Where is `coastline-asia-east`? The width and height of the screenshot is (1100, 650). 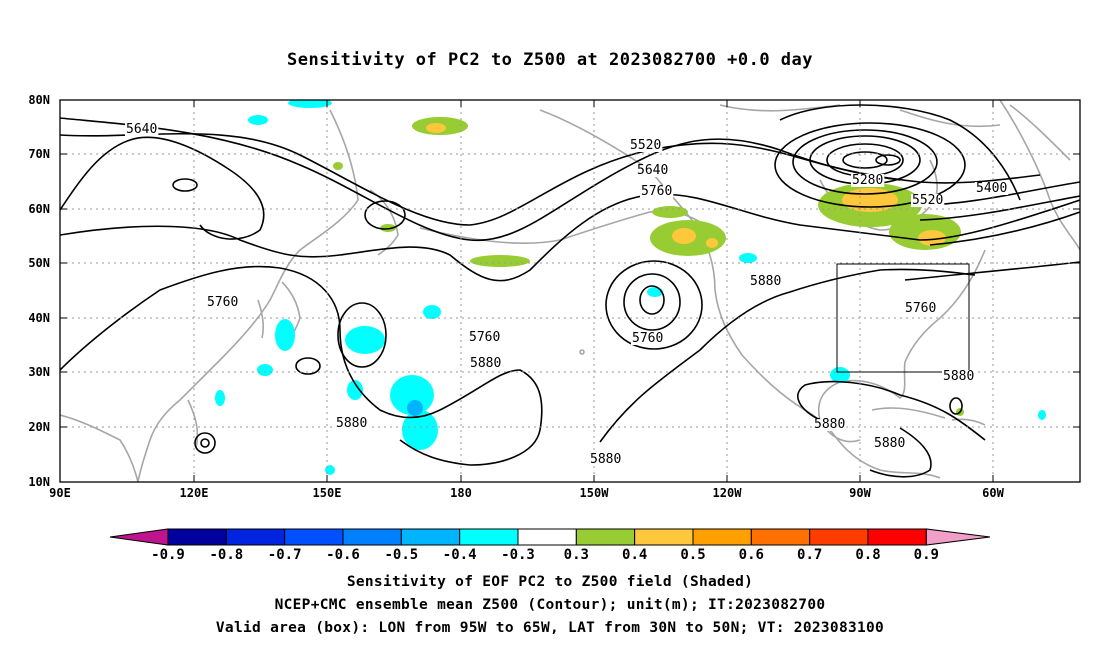 coastline-asia-east is located at coordinates (248, 295).